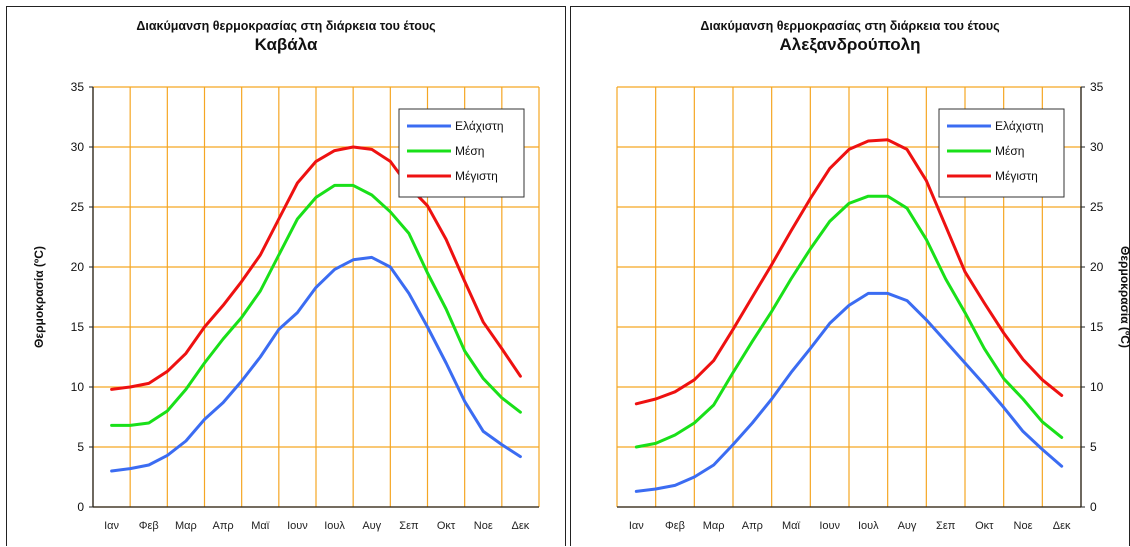 Image resolution: width=1130 pixels, height=547 pixels. Describe the element at coordinates (286, 44) in the screenshot. I see `chart-subtitle: Καβάλα` at that location.